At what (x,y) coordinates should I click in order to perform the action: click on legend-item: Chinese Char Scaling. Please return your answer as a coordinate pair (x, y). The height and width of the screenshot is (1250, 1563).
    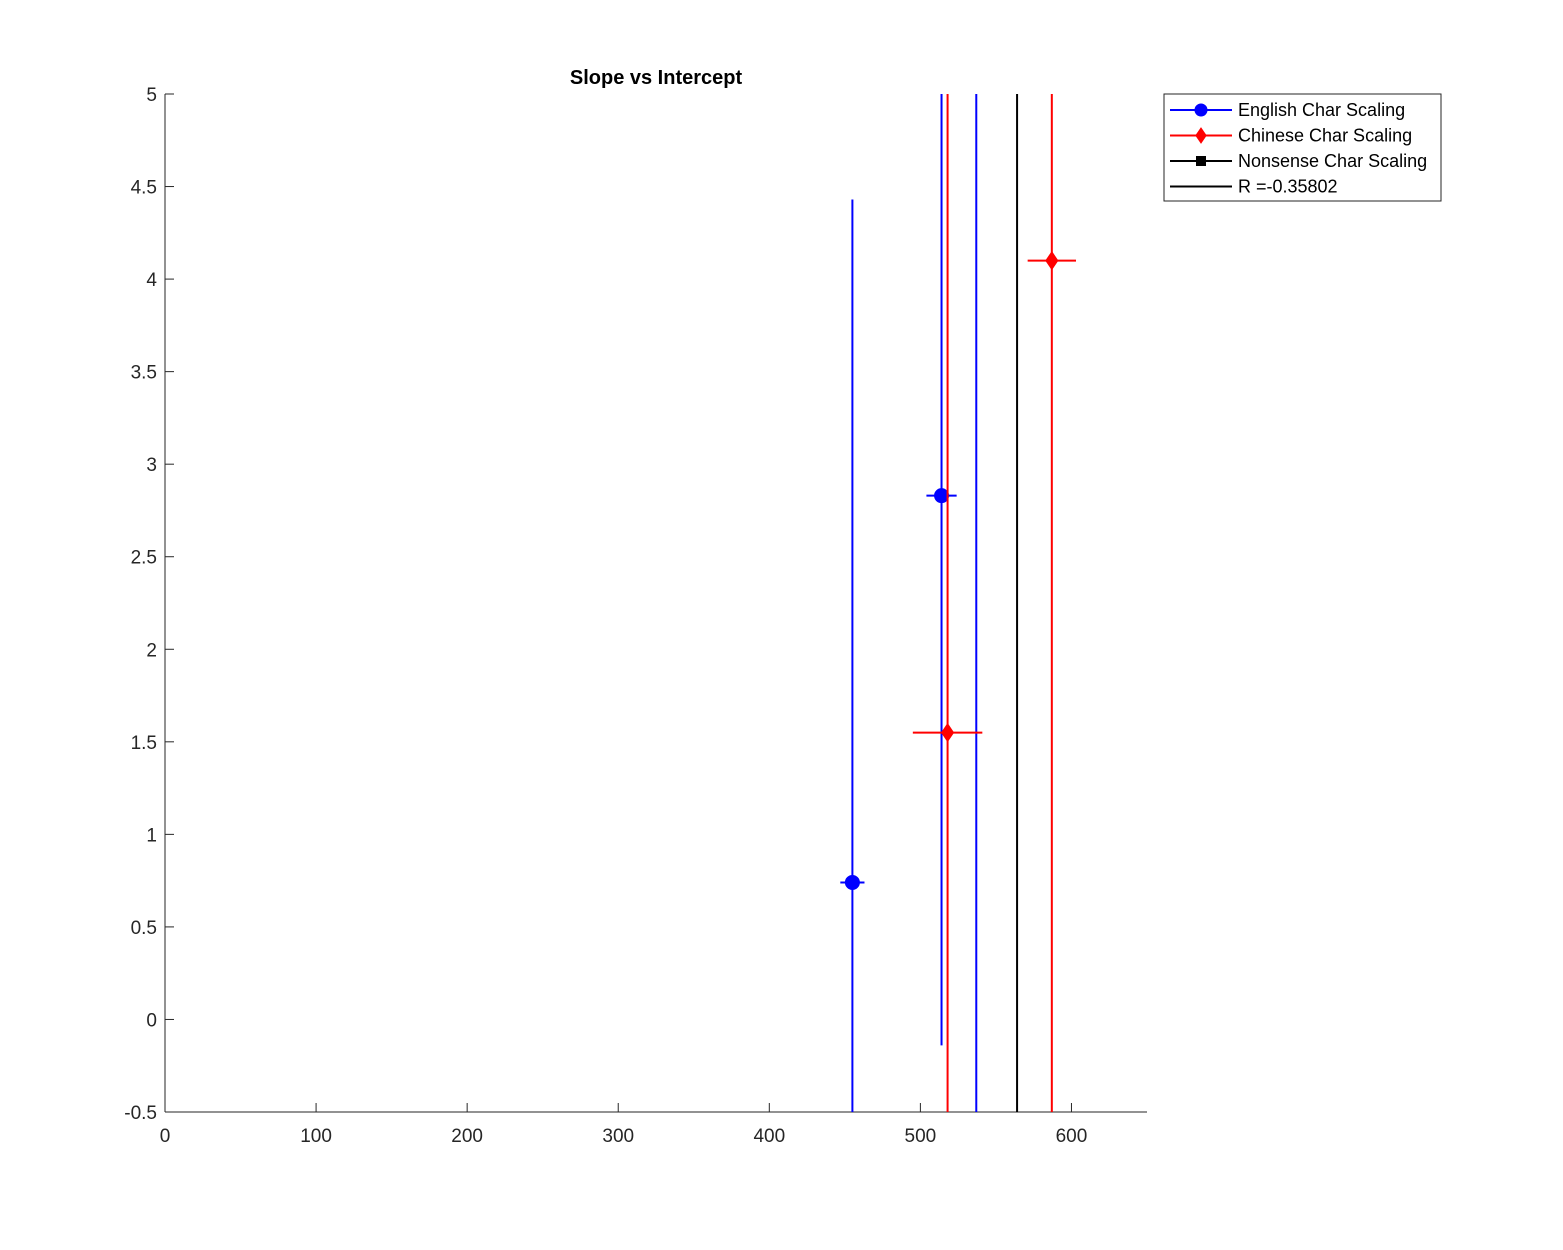
    Looking at the image, I should click on (1291, 136).